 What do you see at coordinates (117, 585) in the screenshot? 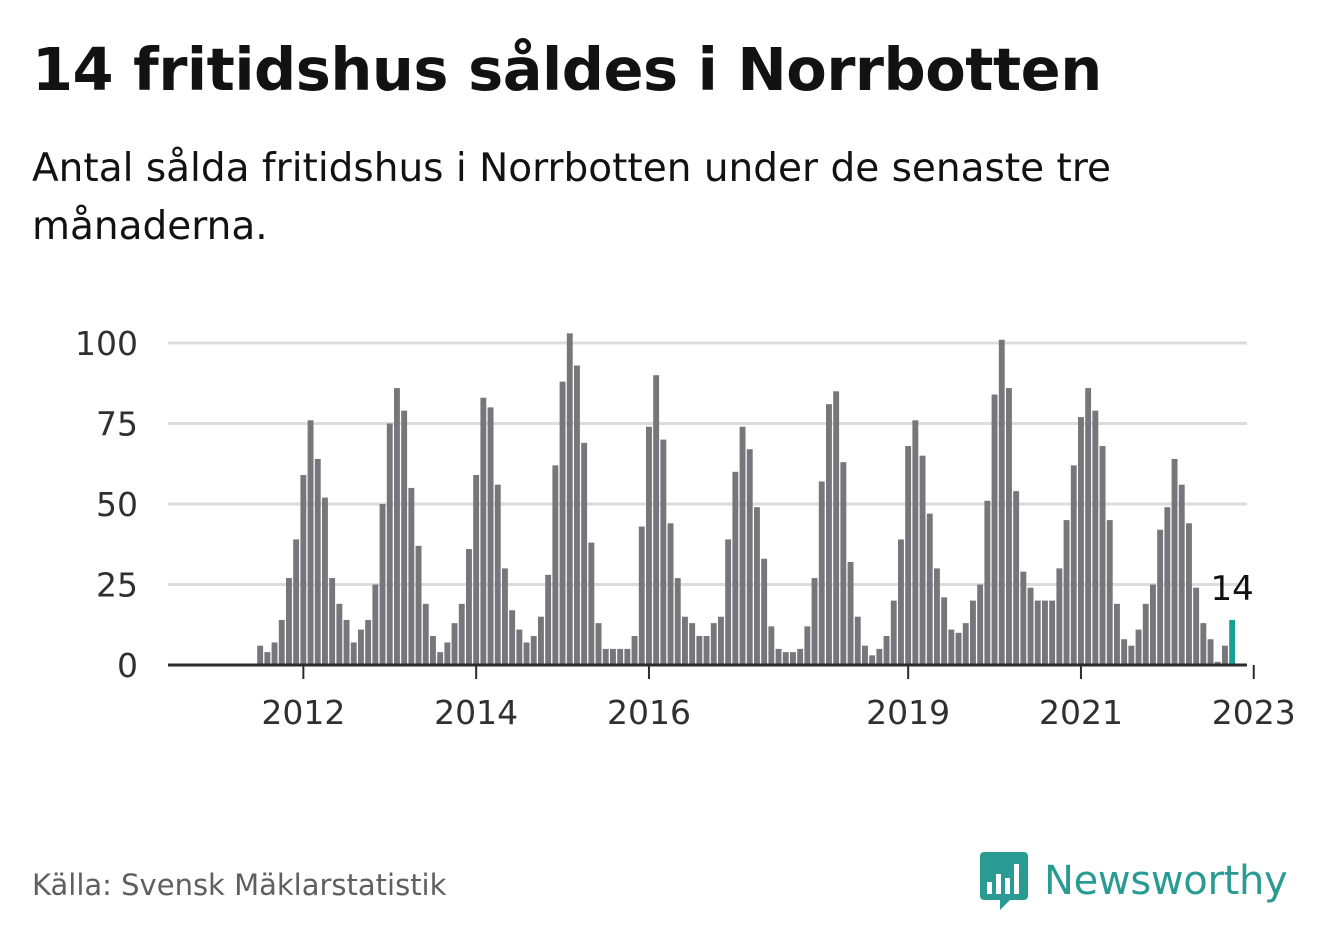
I see `y-tick-label: 25` at bounding box center [117, 585].